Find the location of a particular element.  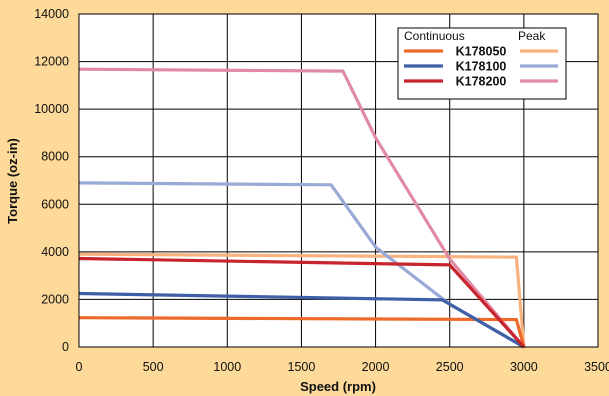

legend-entry-k178200: K178200 is located at coordinates (481, 82).